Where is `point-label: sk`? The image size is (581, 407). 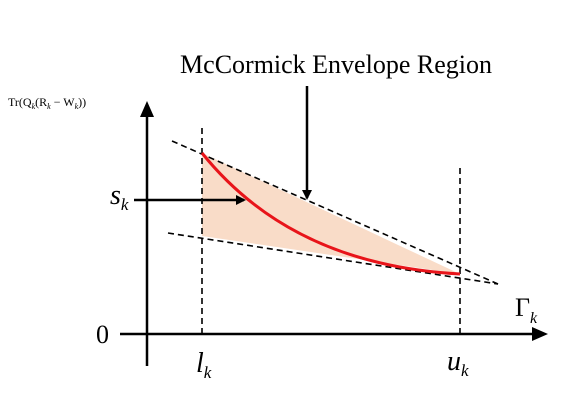
point-label: sk is located at coordinates (119, 197).